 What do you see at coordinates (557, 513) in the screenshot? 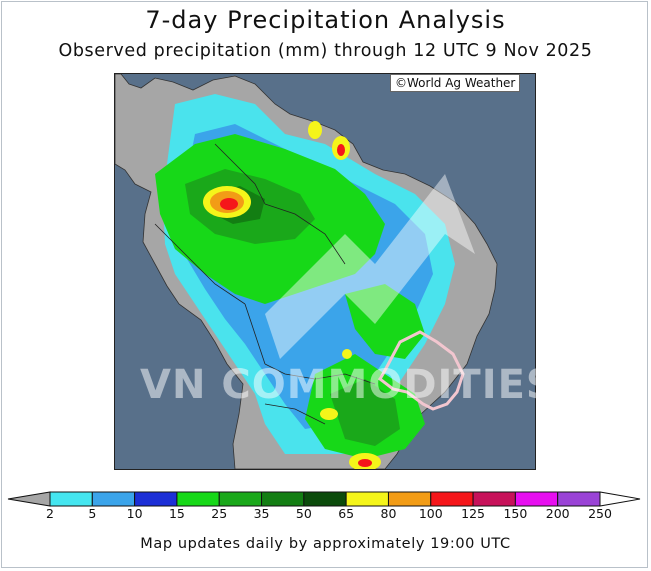
I see `colorbar-tick-label: 200` at bounding box center [557, 513].